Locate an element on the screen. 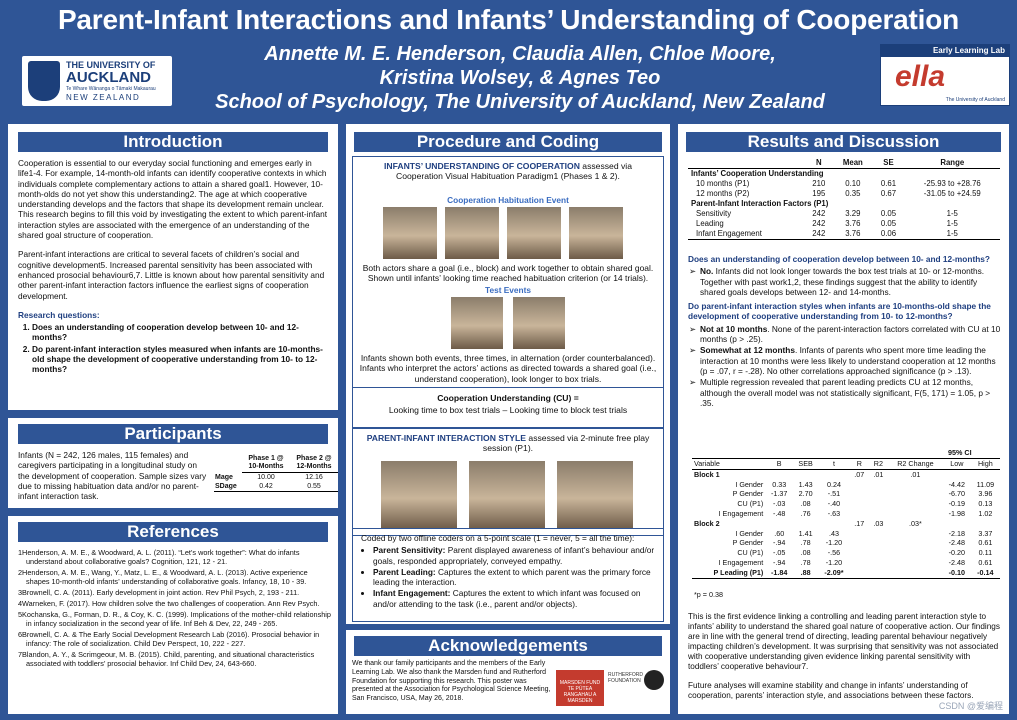 The image size is (1017, 720). reg-cell: 3.96 is located at coordinates (985, 494).